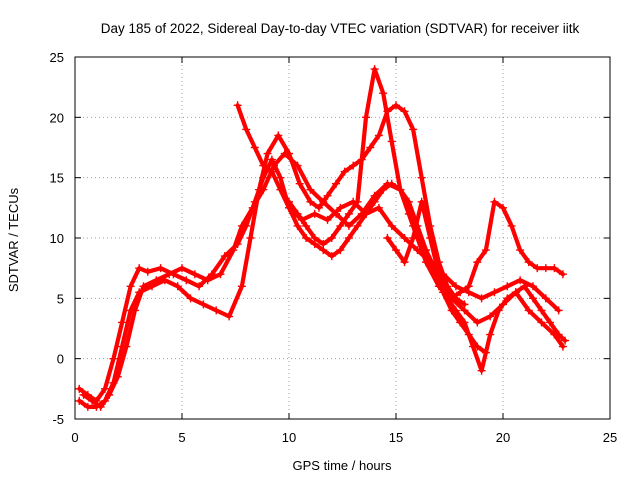  Describe the element at coordinates (610, 437) in the screenshot. I see `x-tick-label: 25` at that location.